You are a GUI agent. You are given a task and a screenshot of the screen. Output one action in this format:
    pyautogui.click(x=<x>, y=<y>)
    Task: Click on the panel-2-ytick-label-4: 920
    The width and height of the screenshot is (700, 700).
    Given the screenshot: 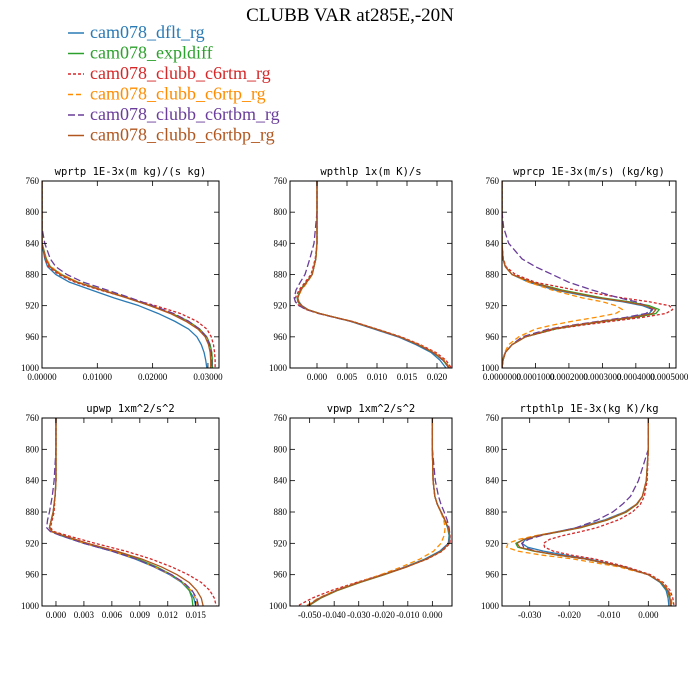 What is the action you would take?
    pyautogui.click(x=493, y=306)
    